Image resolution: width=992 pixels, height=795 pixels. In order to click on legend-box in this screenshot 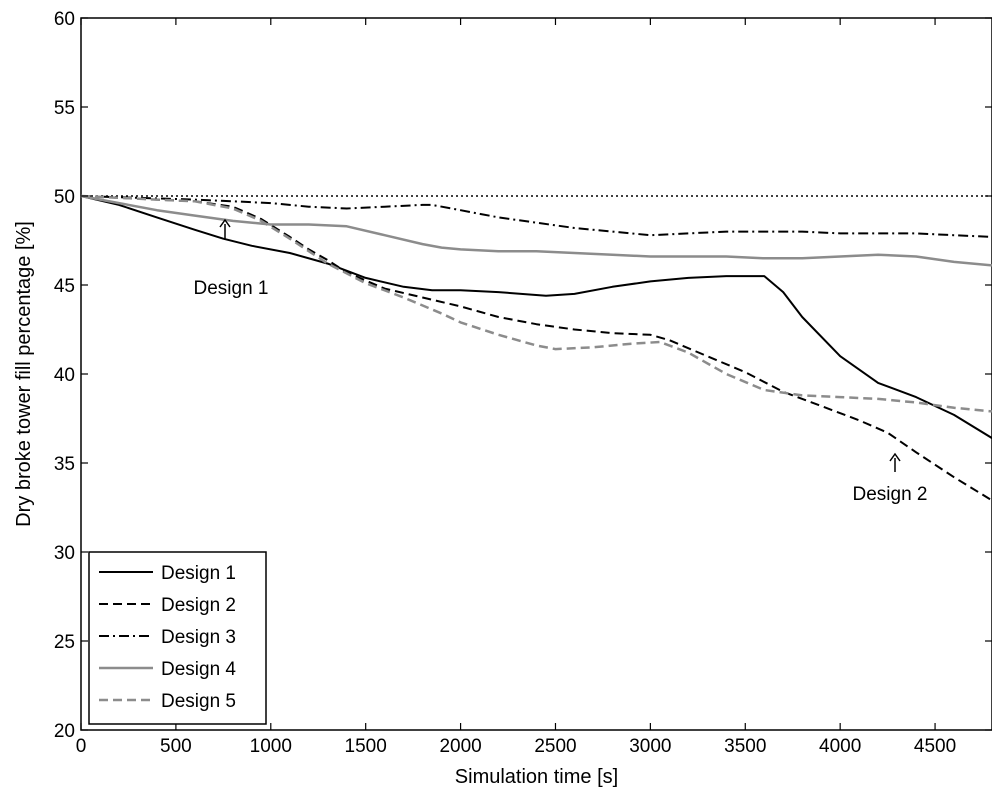, I will do `click(177, 638)`.